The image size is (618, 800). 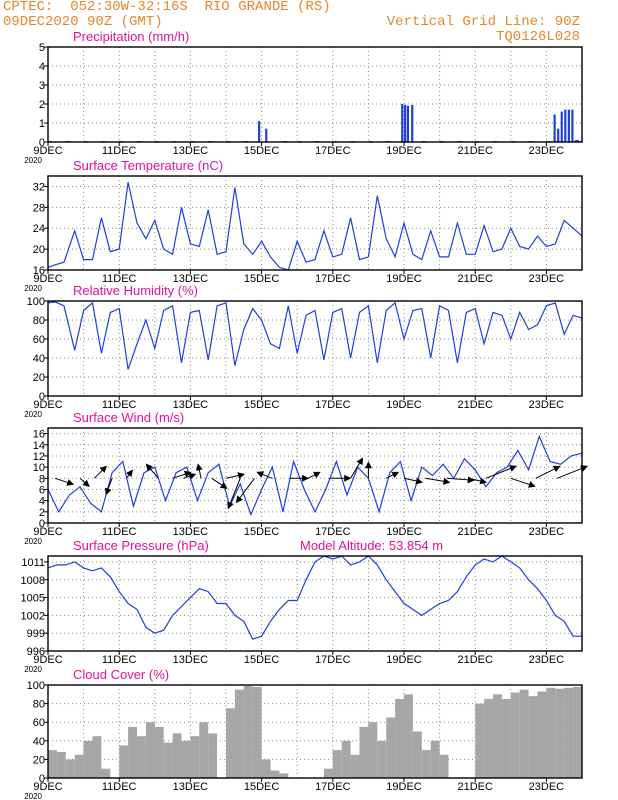 What do you see at coordinates (39, 760) in the screenshot?
I see `y-tick-label: 20` at bounding box center [39, 760].